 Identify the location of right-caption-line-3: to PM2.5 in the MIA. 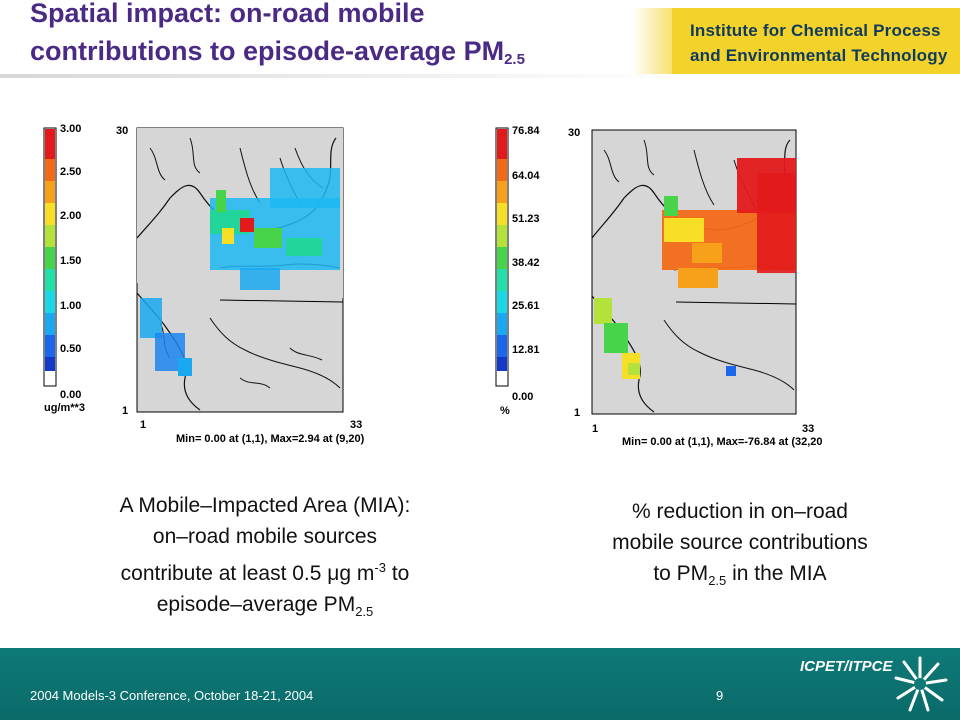
(740, 577).